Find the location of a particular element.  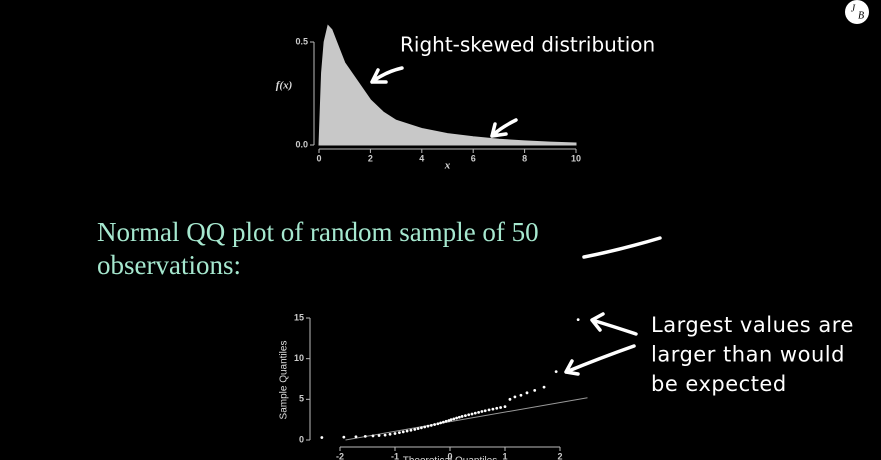

heading-line: Normal QQ plot of random sample of 50 is located at coordinates (318, 232).